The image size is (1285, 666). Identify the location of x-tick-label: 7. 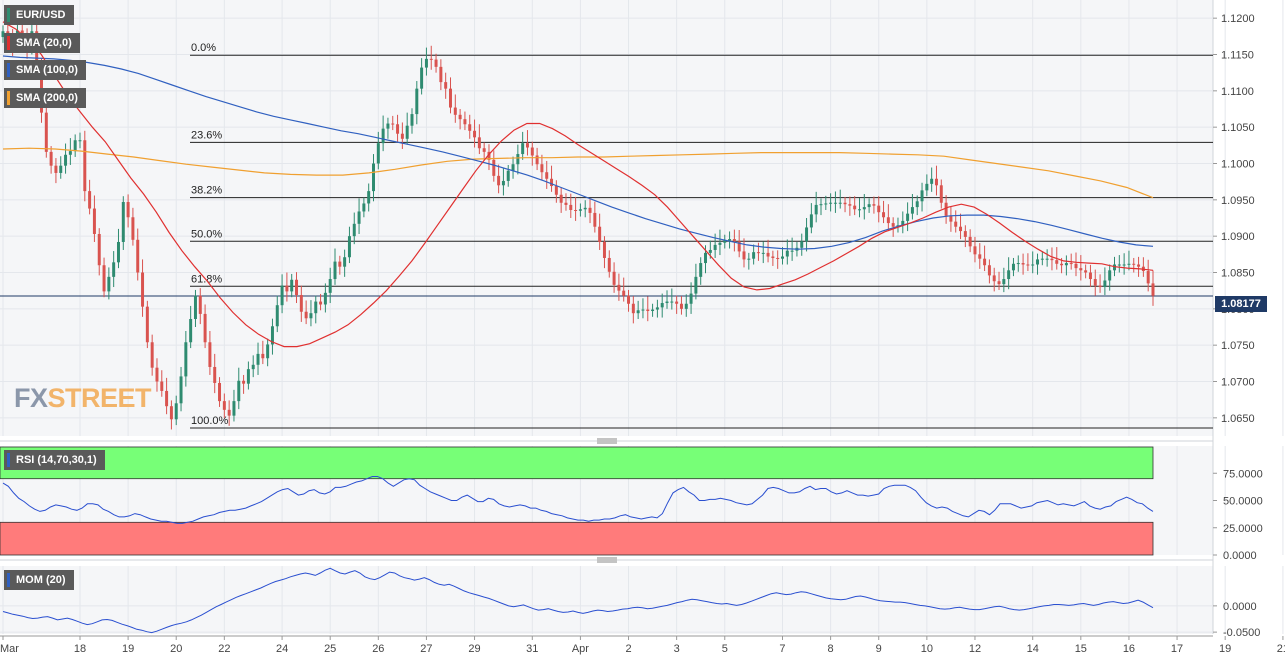
(782, 649).